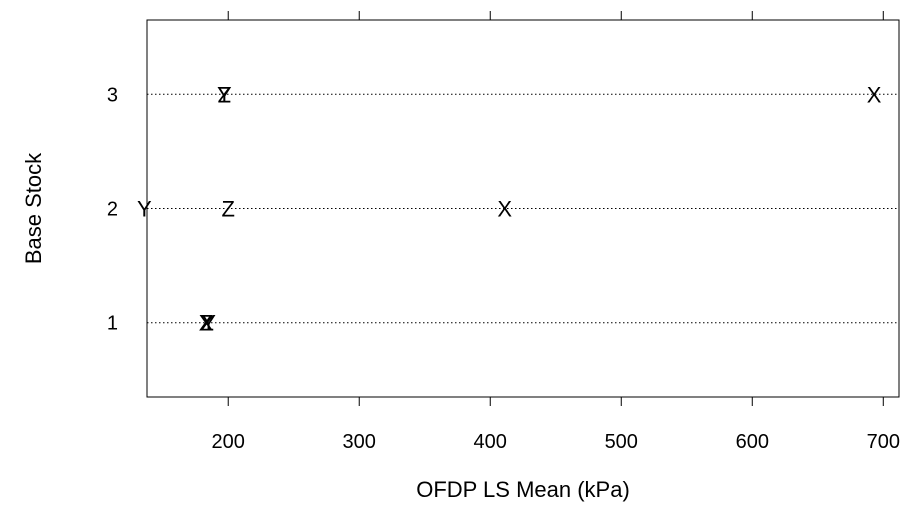 The height and width of the screenshot is (511, 915). Describe the element at coordinates (490, 442) in the screenshot. I see `x-tick-label: 400` at that location.